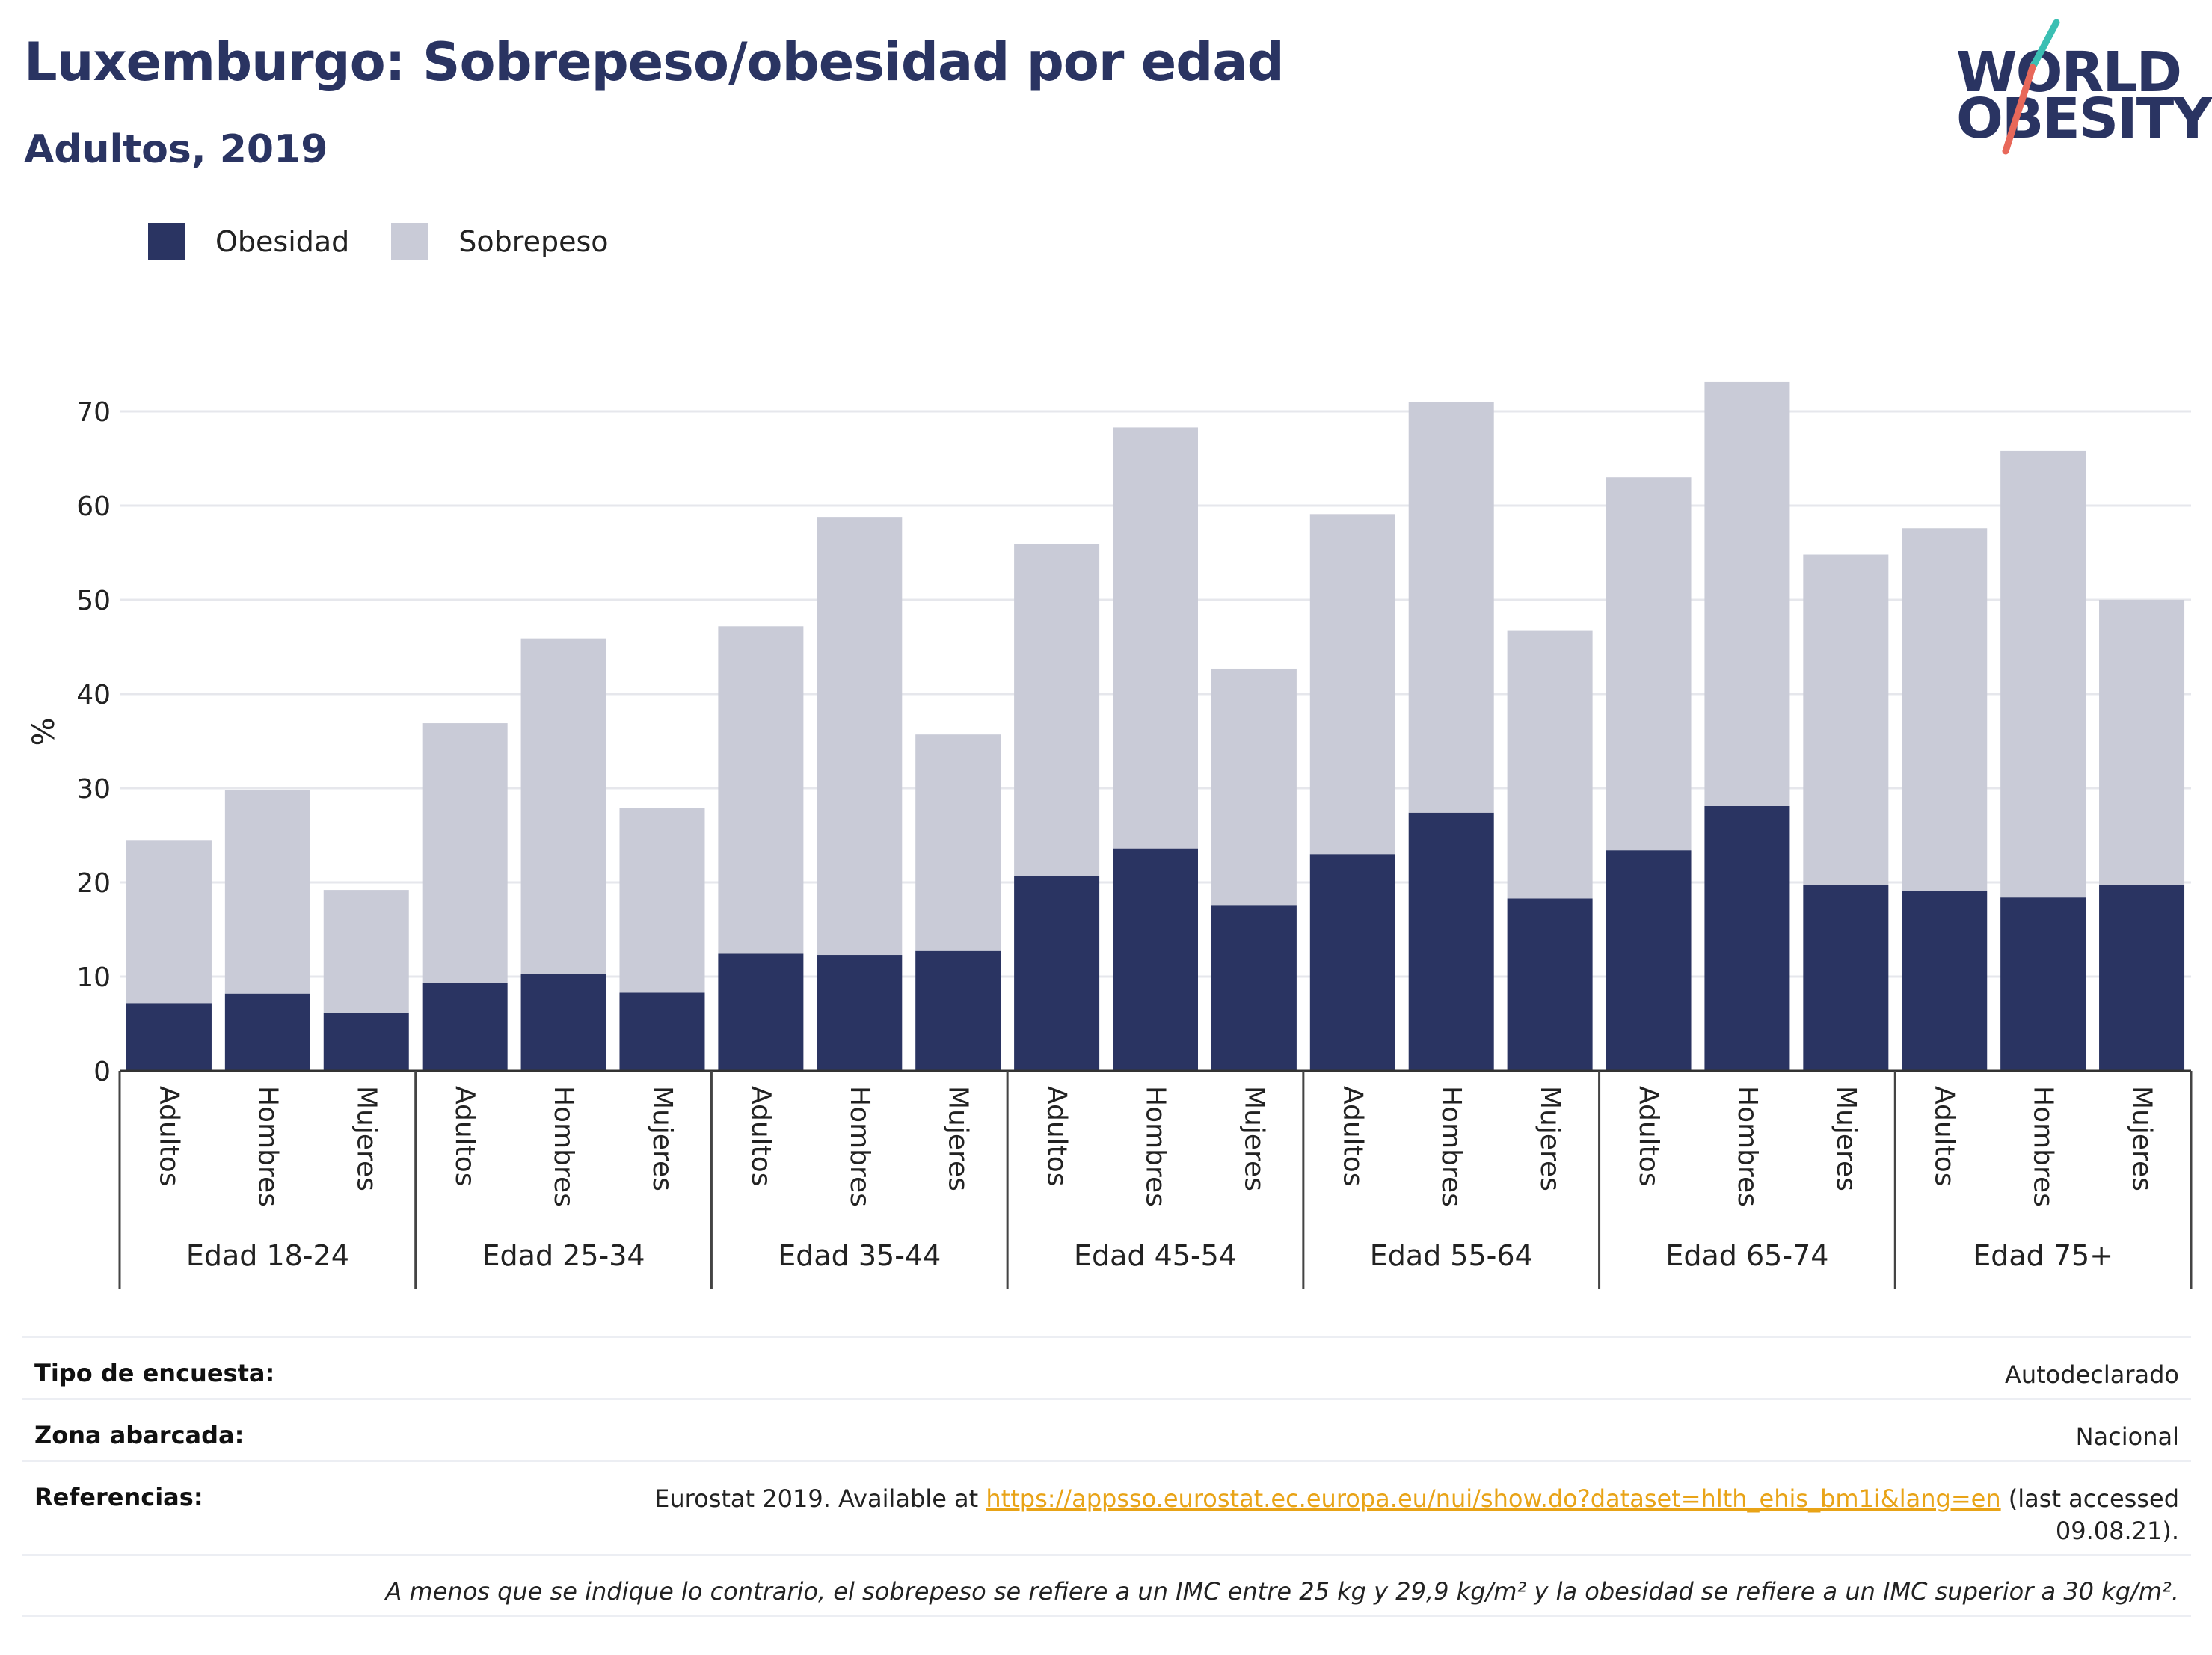  Describe the element at coordinates (1451, 1255) in the screenshot. I see `x-group-label: Edad 55-64` at that location.